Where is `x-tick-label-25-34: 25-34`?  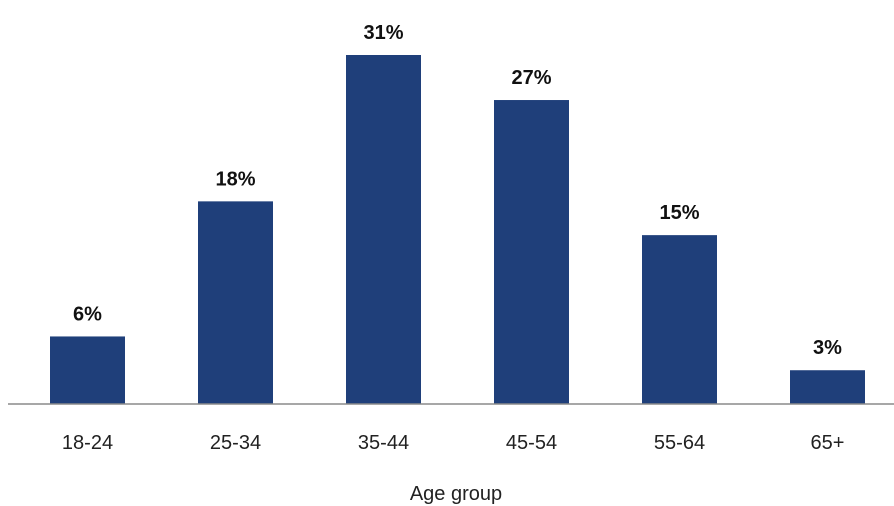 x-tick-label-25-34: 25-34 is located at coordinates (235, 443).